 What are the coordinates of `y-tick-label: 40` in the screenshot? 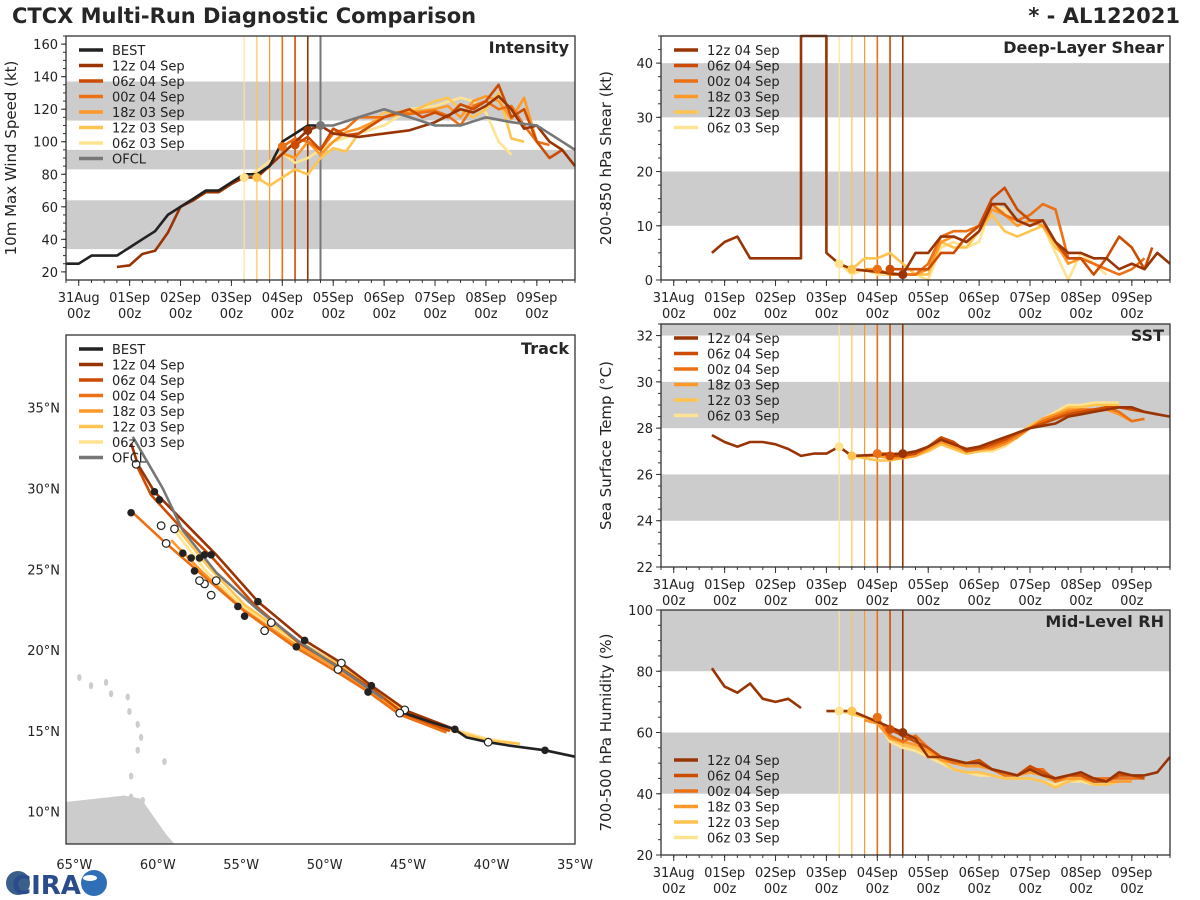 It's located at (644, 795).